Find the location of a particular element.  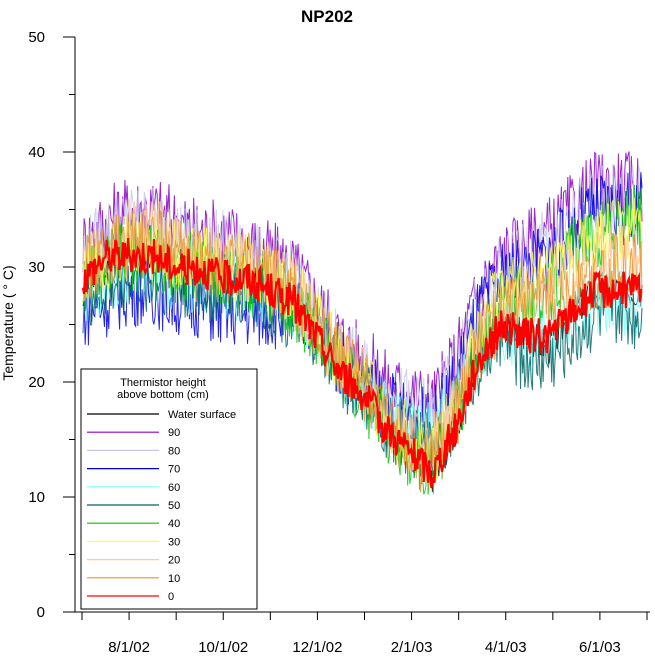

legend-item: 40 is located at coordinates (133, 524).